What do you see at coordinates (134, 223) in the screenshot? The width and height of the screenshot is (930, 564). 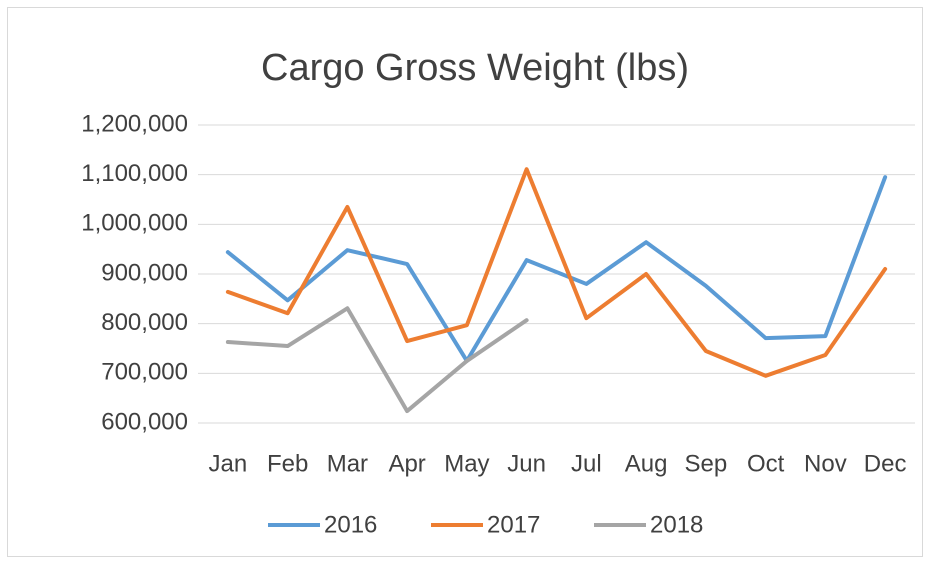 I see `y-tick-label: 1,000,000` at bounding box center [134, 223].